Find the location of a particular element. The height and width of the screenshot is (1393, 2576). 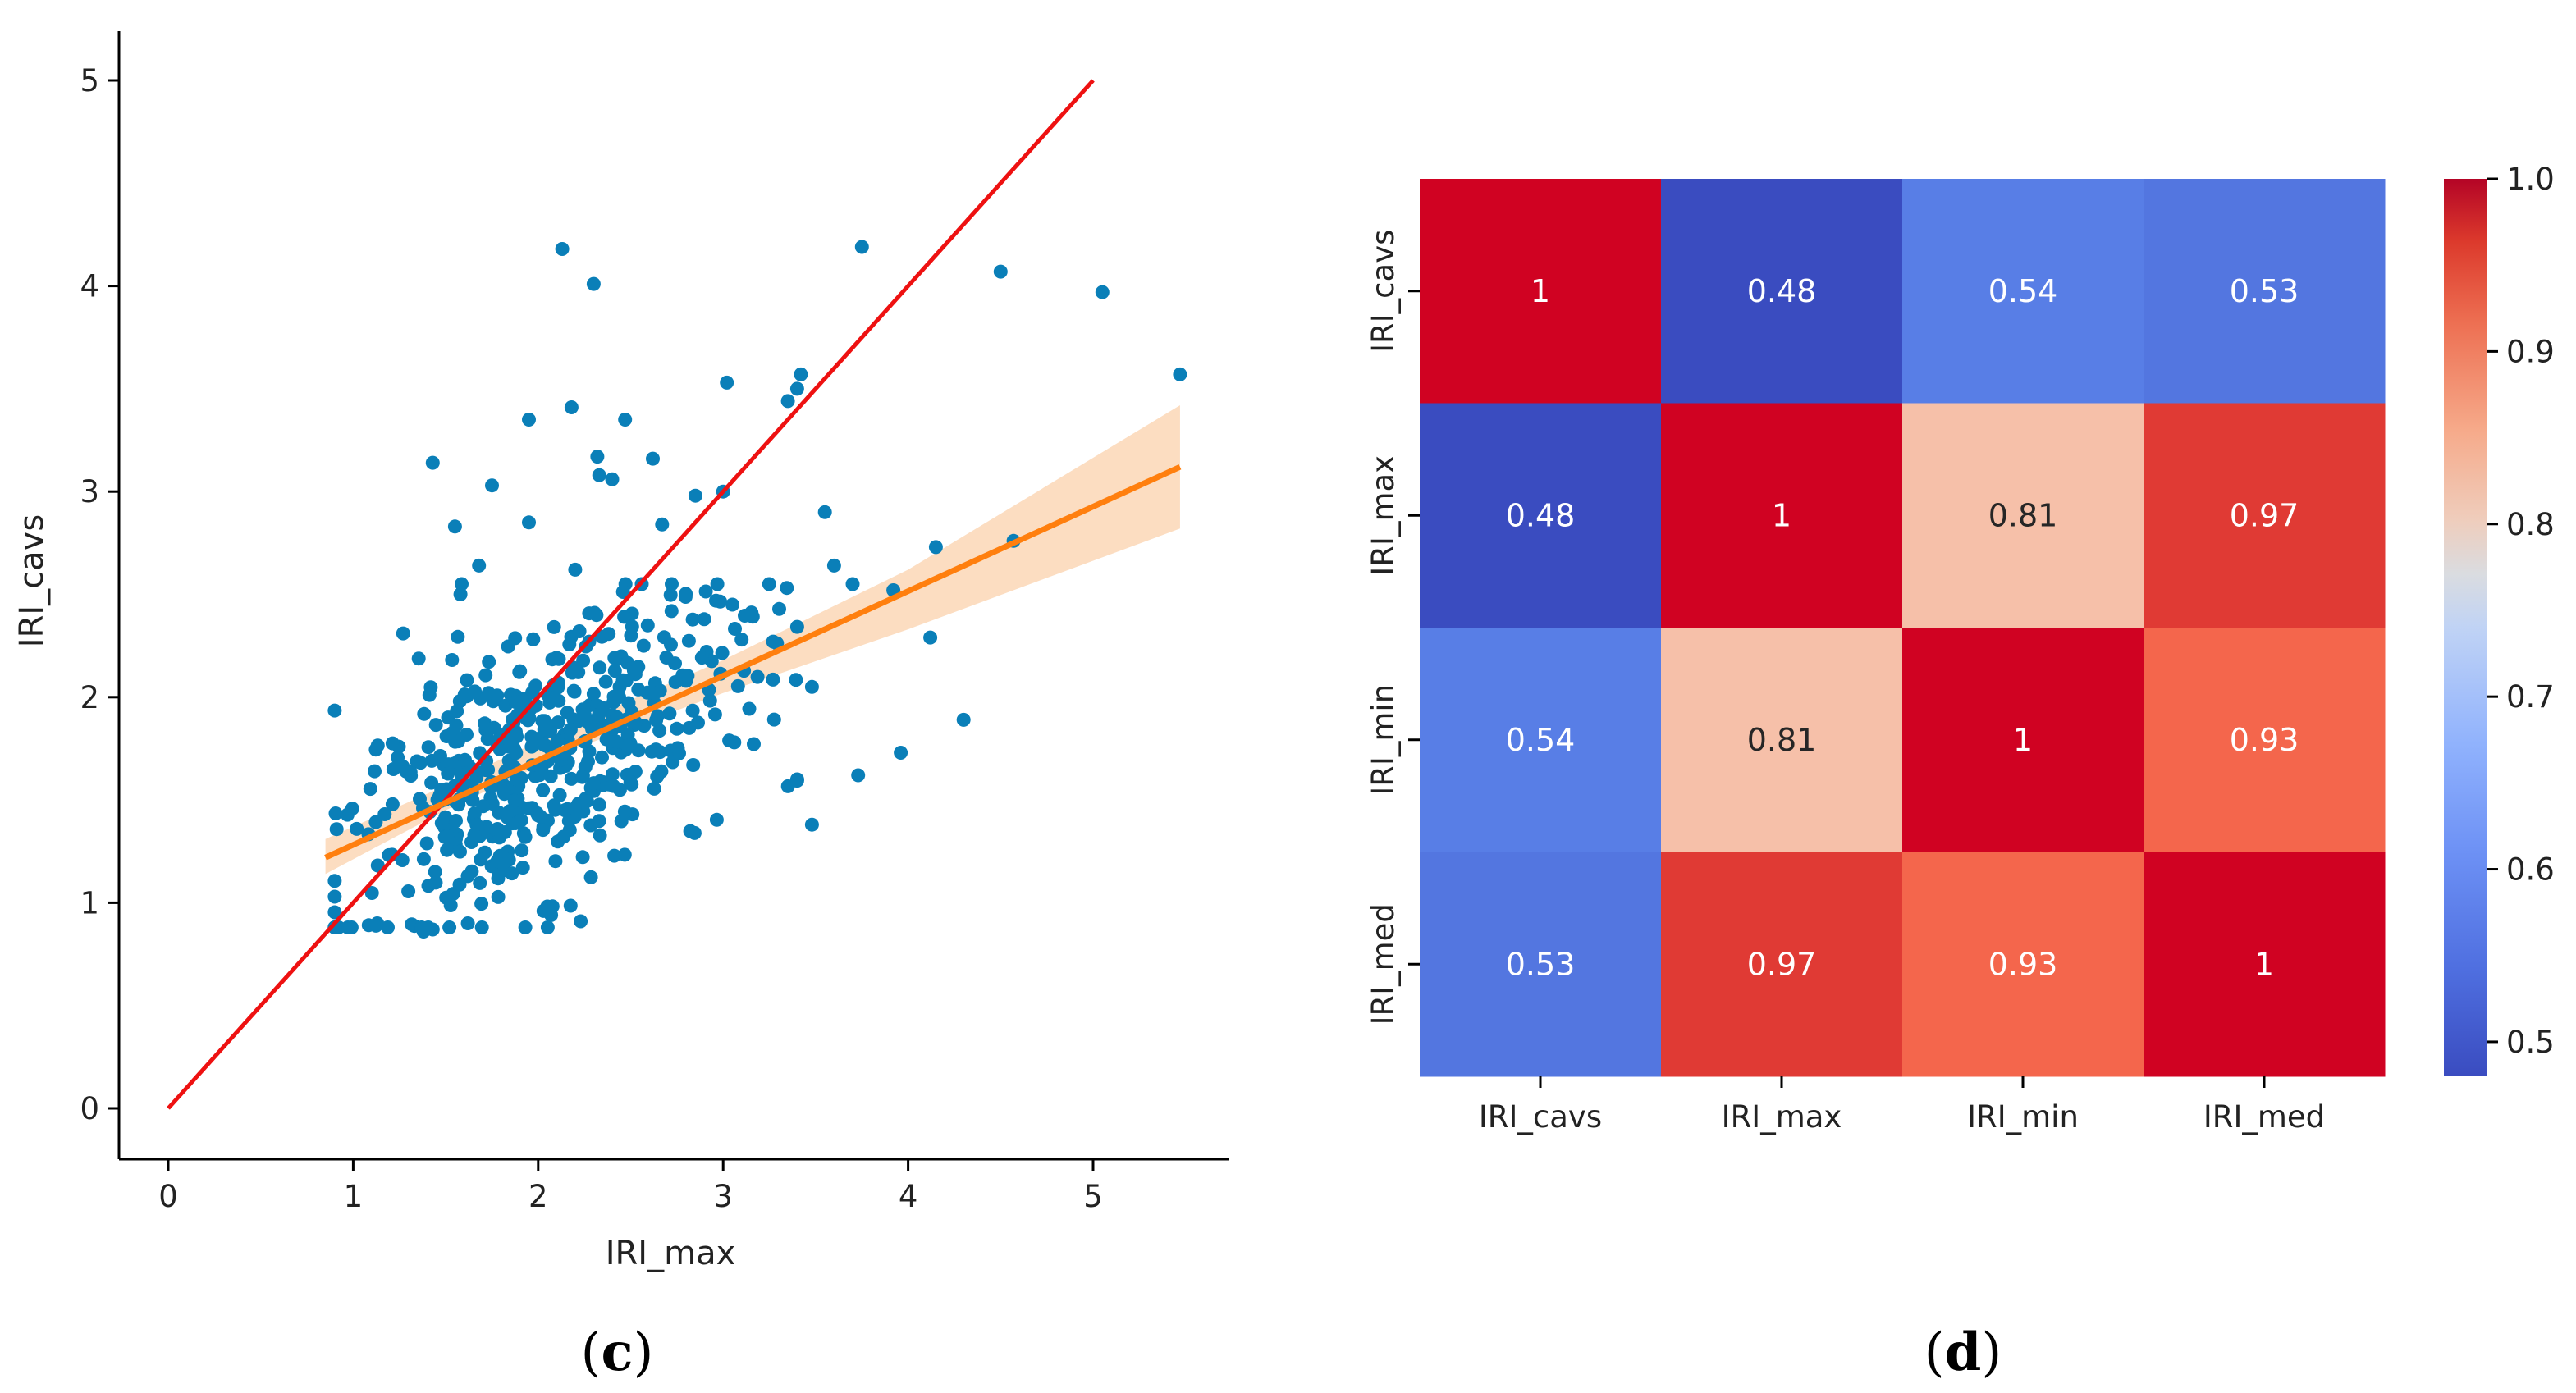

colorbar-tick-label: 0.5 is located at coordinates (2530, 1042).